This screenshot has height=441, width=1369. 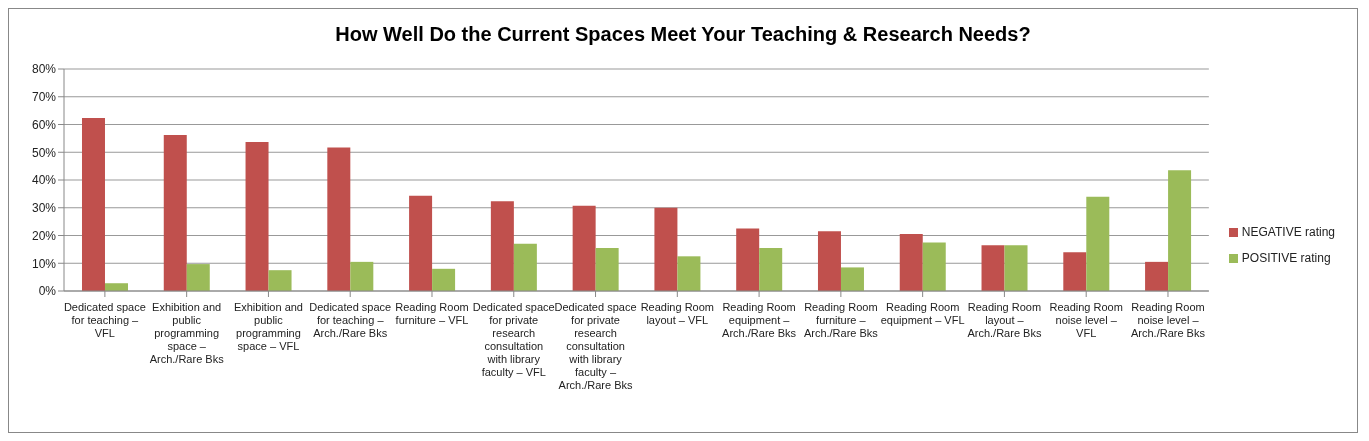 I want to click on y-tick-label: 70%, so click(x=44, y=97).